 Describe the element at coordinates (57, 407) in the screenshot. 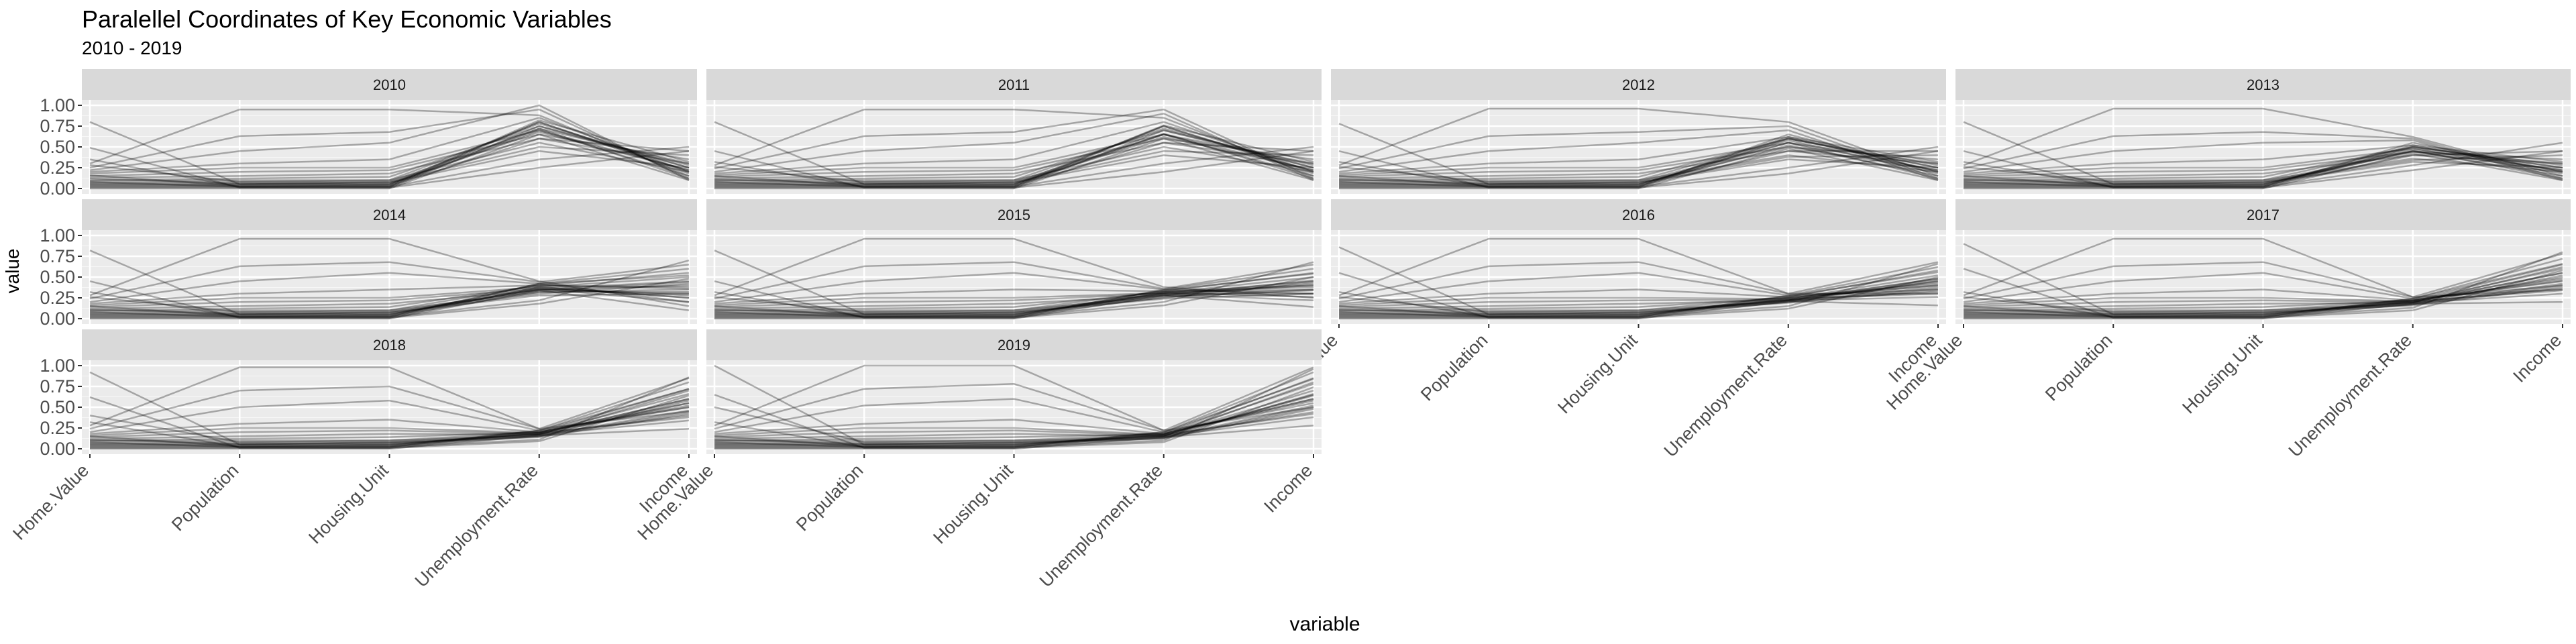

I see `y-tick-label: 0.50` at that location.